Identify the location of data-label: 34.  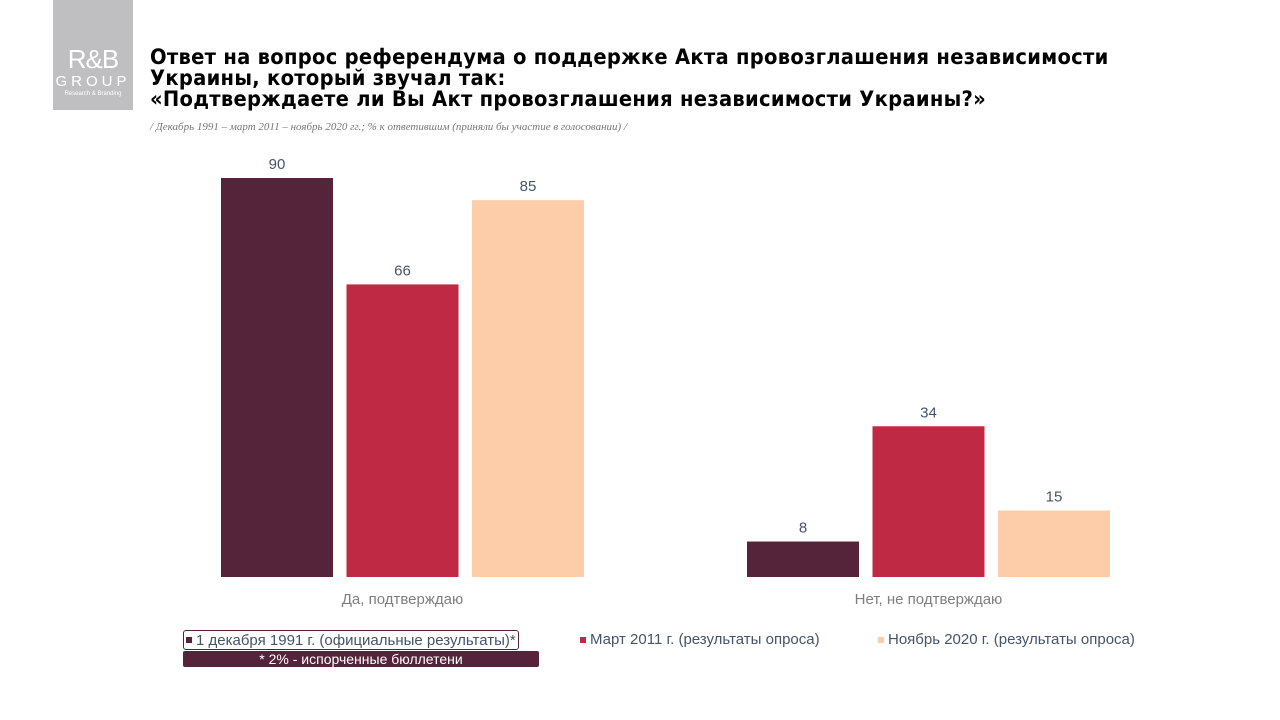
(928, 412).